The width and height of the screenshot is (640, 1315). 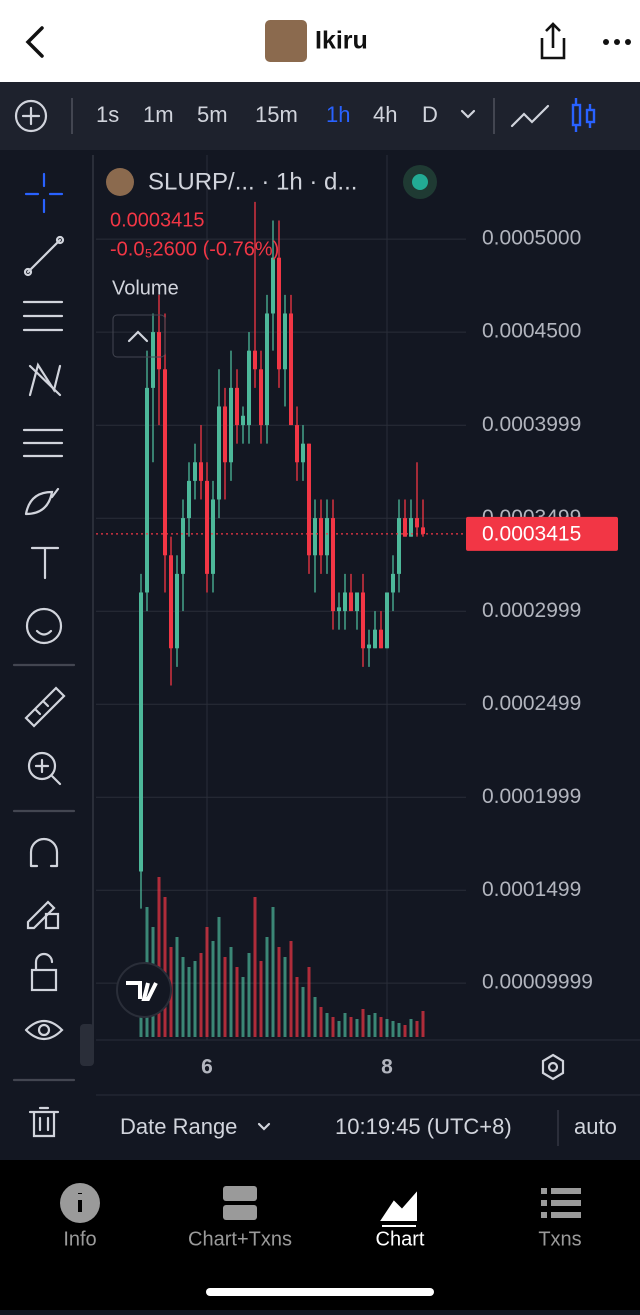 I want to click on y-tick-label: 0.0001999, so click(x=531, y=796).